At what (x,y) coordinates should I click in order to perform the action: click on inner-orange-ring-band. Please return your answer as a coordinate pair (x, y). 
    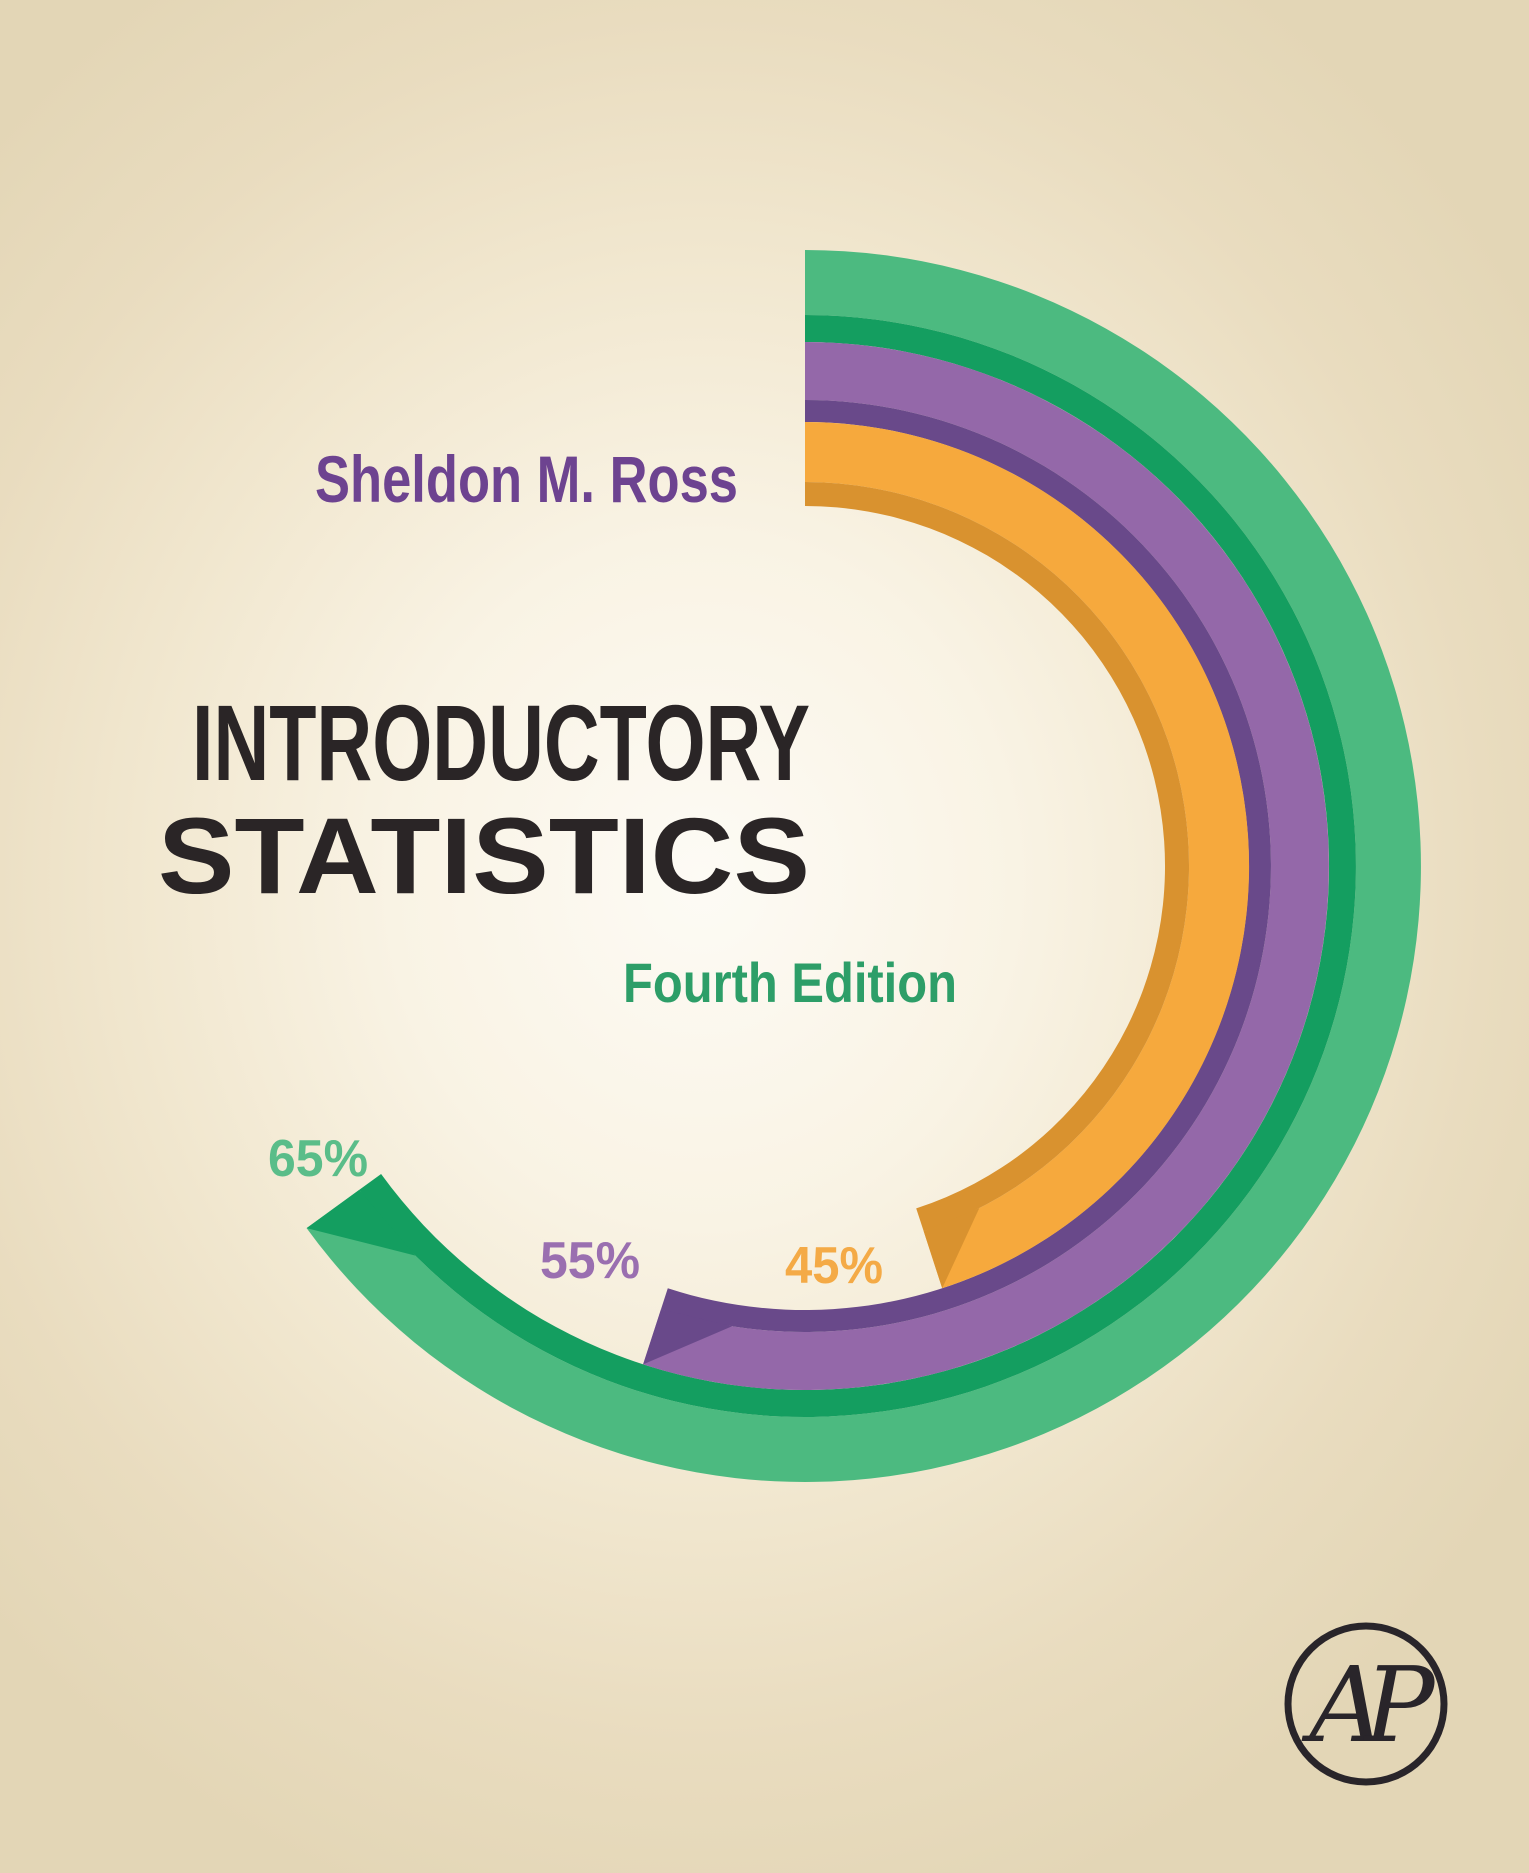
    Looking at the image, I should click on (1027, 855).